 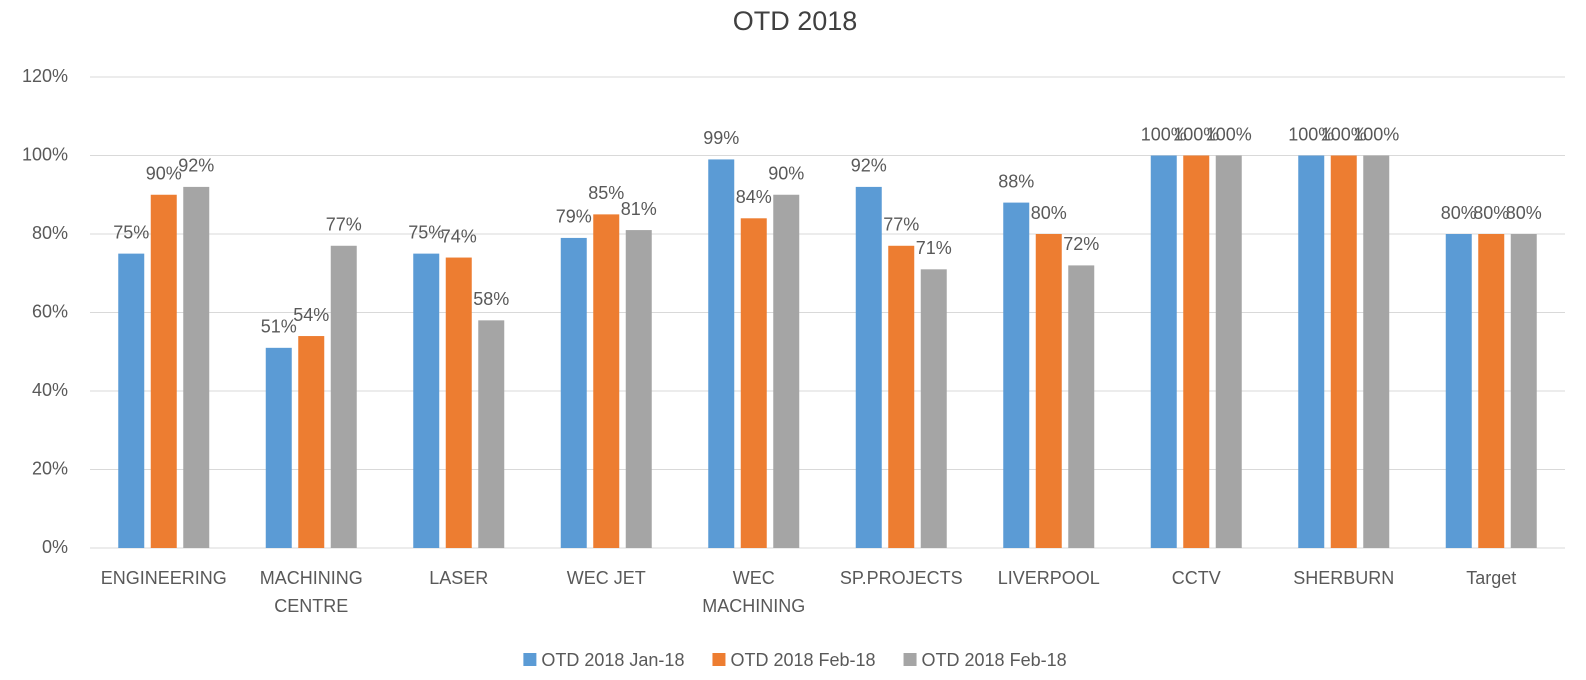 What do you see at coordinates (164, 578) in the screenshot?
I see `x-tick-label: ENGINEERING` at bounding box center [164, 578].